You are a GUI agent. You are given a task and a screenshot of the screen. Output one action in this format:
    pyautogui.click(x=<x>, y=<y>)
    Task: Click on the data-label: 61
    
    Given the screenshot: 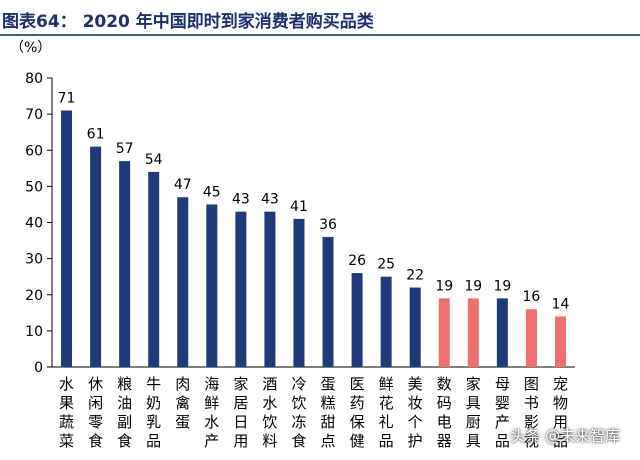 What is the action you would take?
    pyautogui.click(x=96, y=135)
    